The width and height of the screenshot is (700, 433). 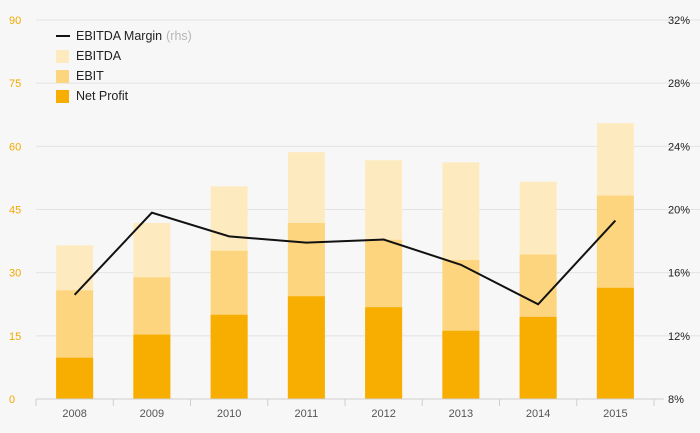 I want to click on legend-label-ebitda: EBITDA, so click(x=99, y=56).